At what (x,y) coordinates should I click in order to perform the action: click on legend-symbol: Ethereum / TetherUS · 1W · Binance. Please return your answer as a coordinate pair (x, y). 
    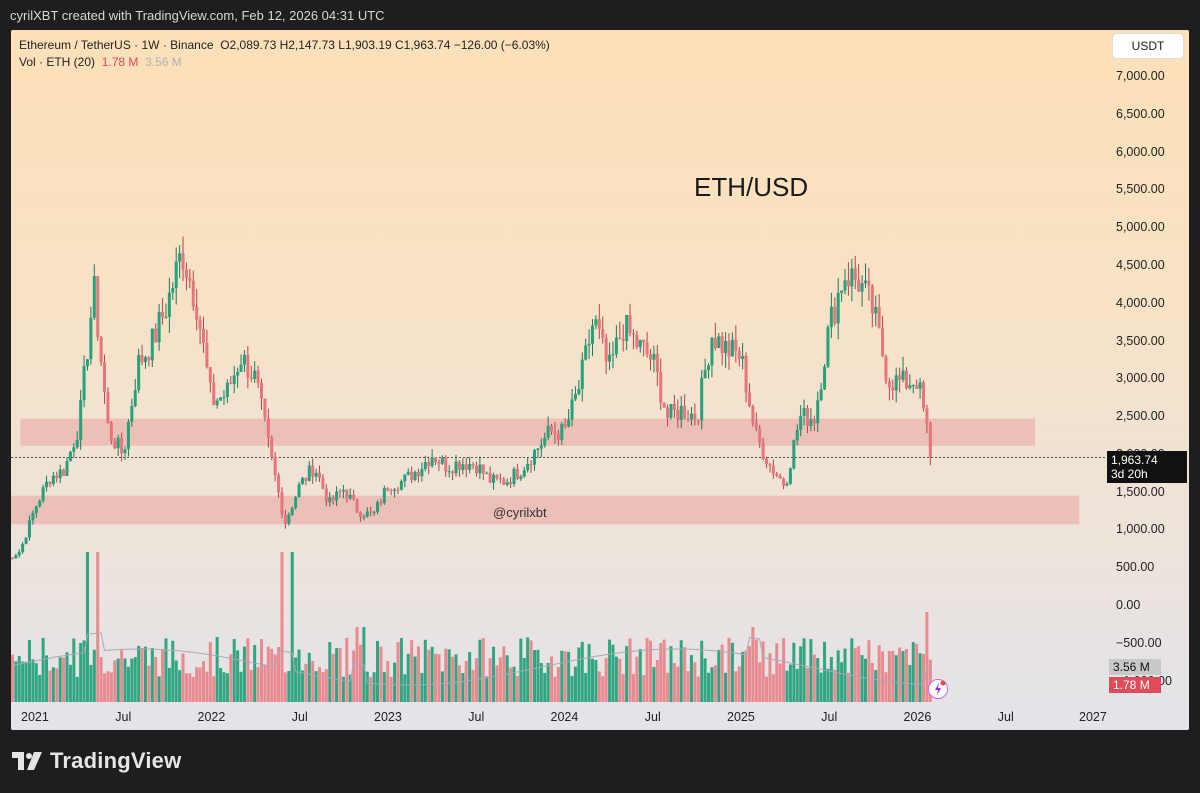
    Looking at the image, I should click on (116, 45).